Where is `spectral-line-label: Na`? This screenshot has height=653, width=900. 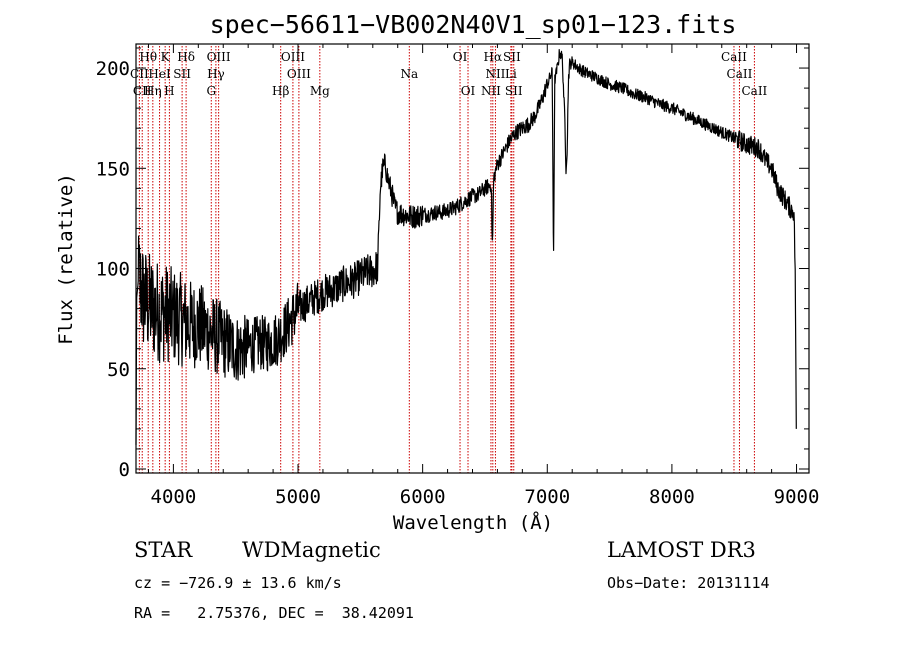 spectral-line-label: Na is located at coordinates (409, 74).